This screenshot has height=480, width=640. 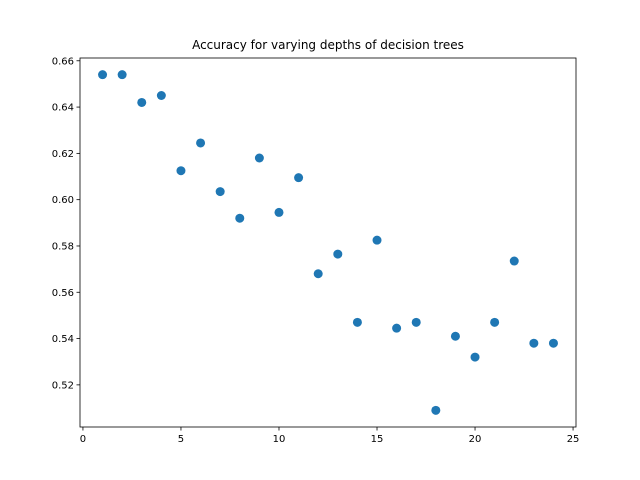 What do you see at coordinates (63, 339) in the screenshot?
I see `y-tick-label: 0.54` at bounding box center [63, 339].